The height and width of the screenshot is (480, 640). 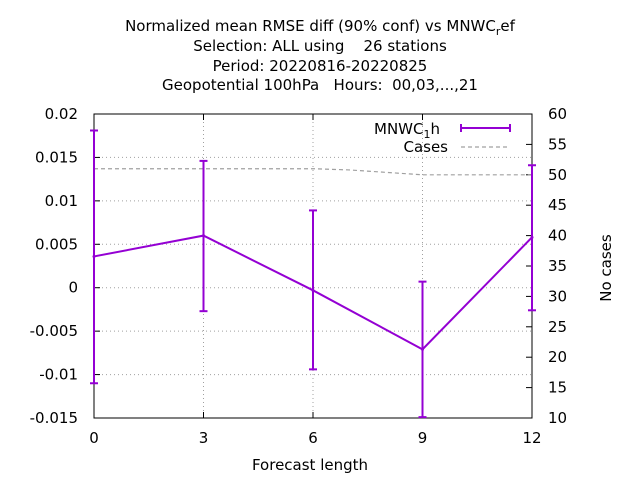 What do you see at coordinates (606, 268) in the screenshot?
I see `y2-axis-label: No cases` at bounding box center [606, 268].